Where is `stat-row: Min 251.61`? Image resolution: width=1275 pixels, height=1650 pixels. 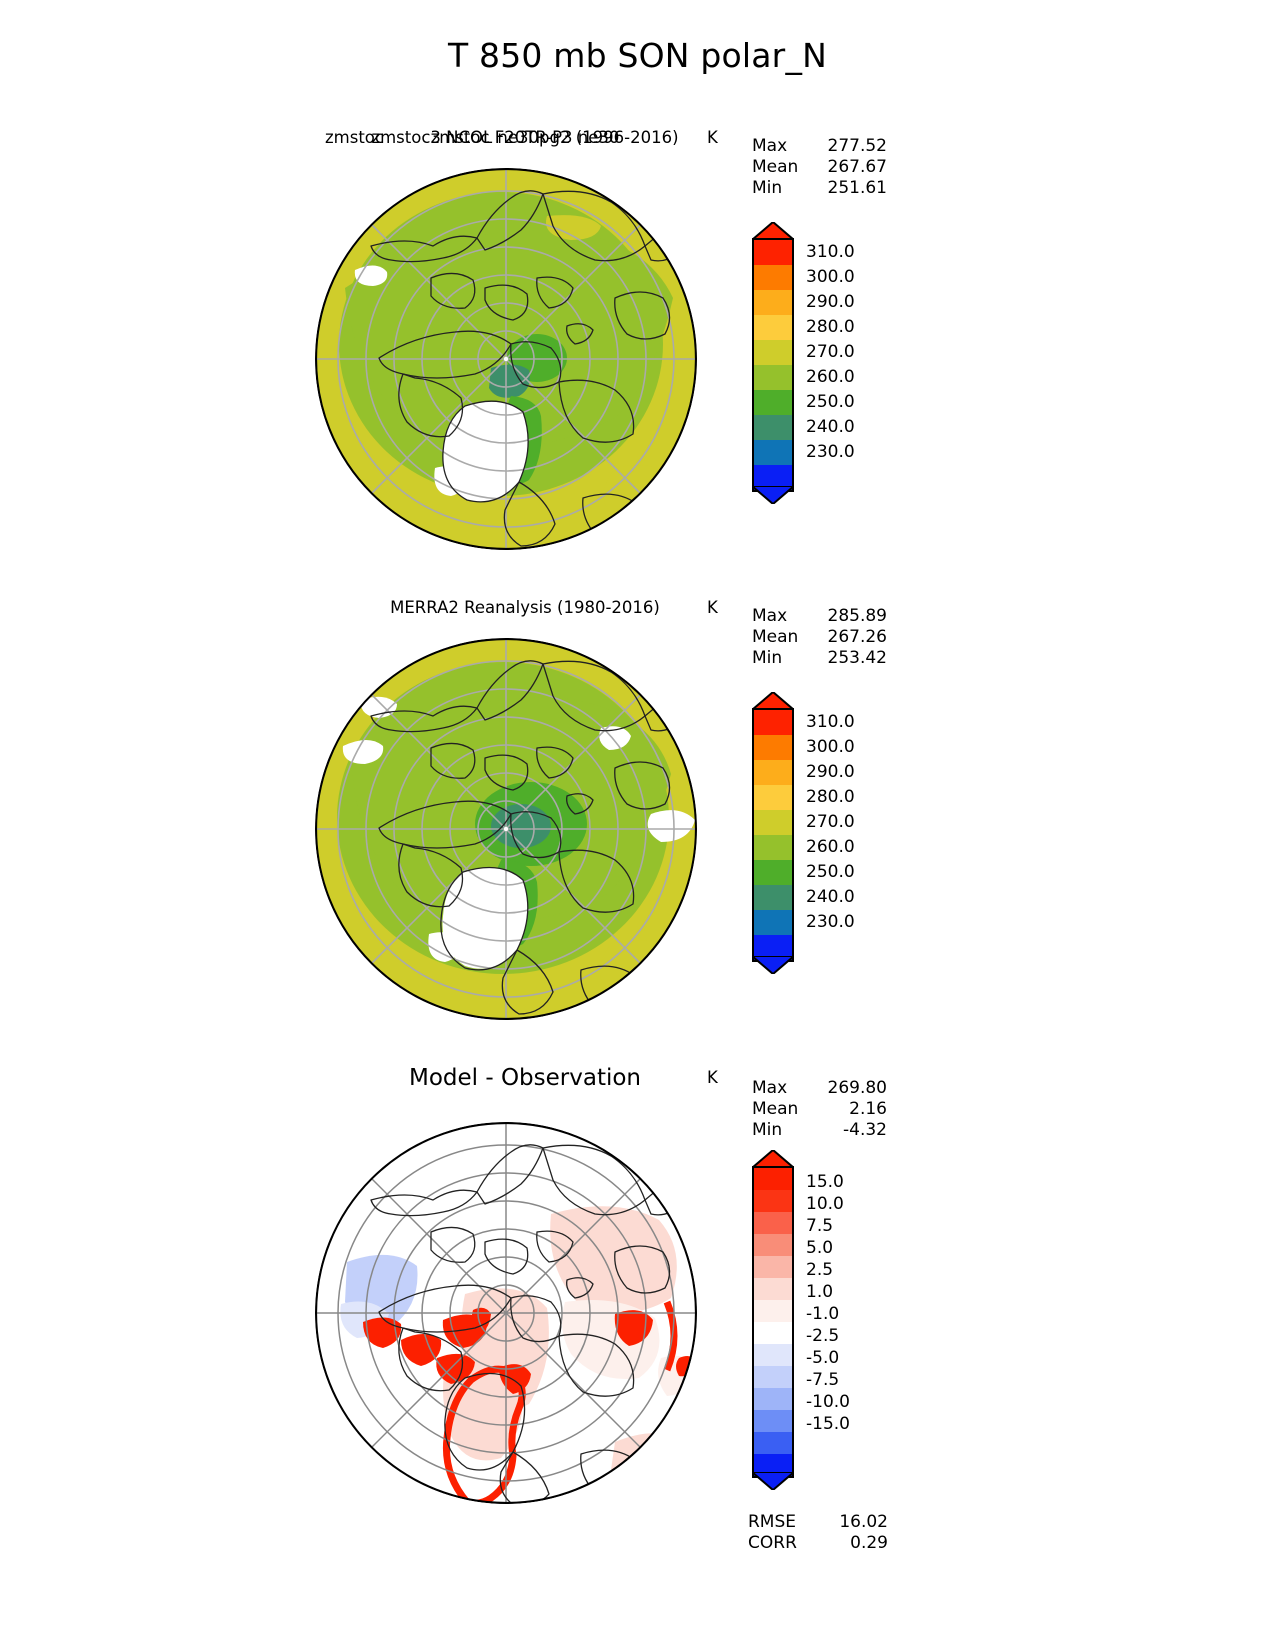
stat-row: Min 251.61 is located at coordinates (819, 188).